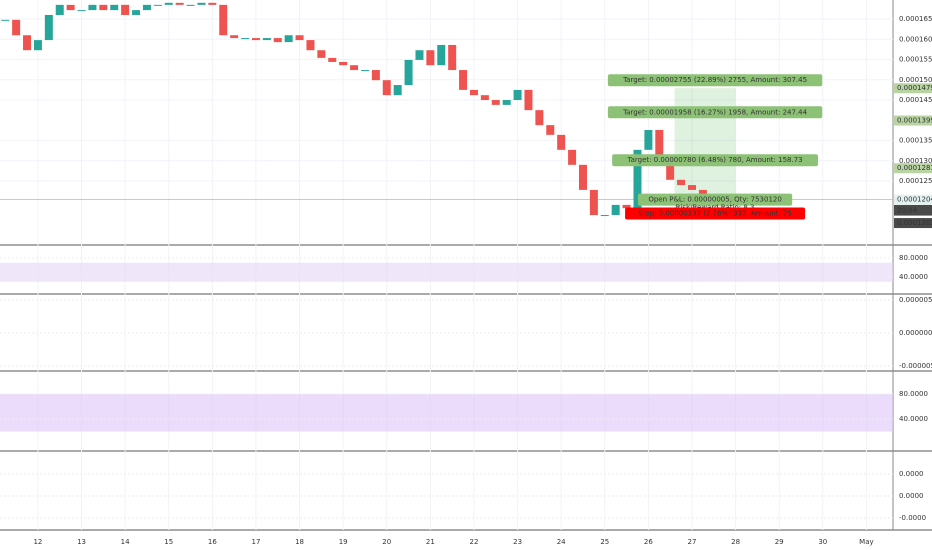 This screenshot has height=550, width=932. I want to click on y-tick-label: -0.0000, so click(912, 518).